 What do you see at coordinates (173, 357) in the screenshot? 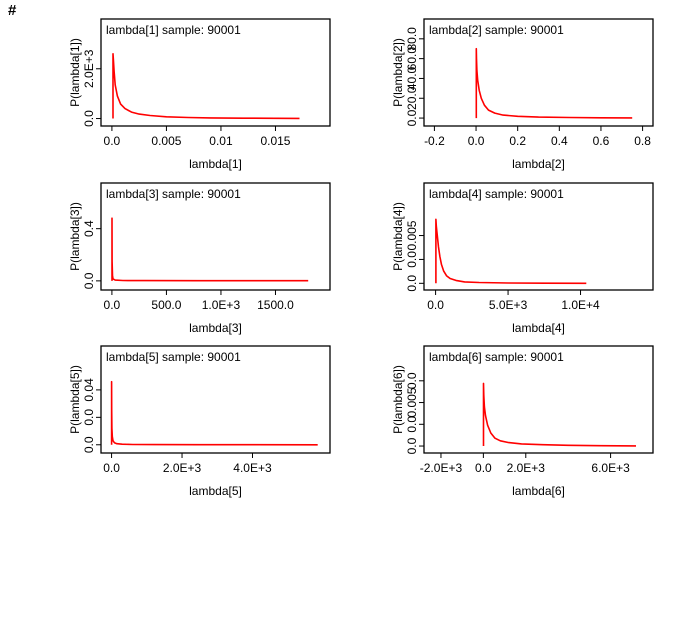
I see `plot-5-title: lambda[5] sample: 90001` at bounding box center [173, 357].